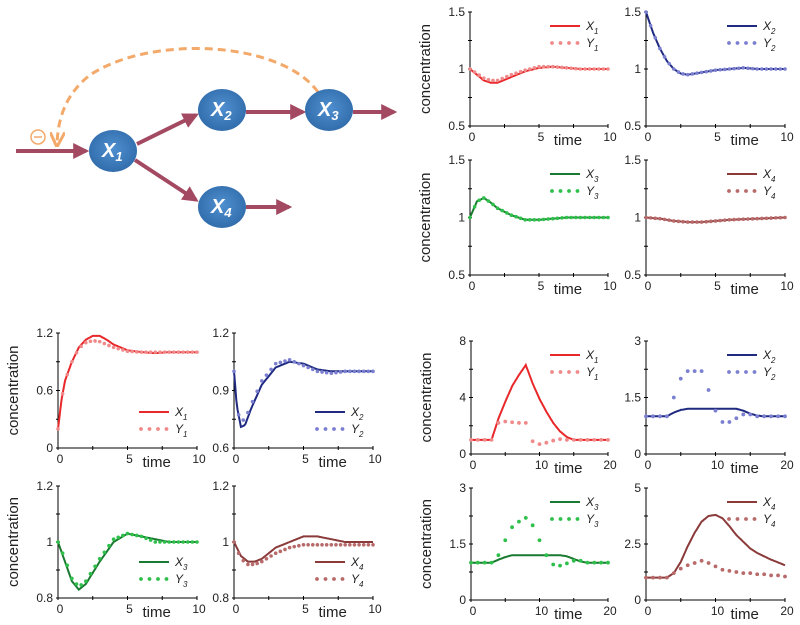 Image resolution: width=800 pixels, height=625 pixels. Describe the element at coordinates (637, 218) in the screenshot. I see `y-tick-label: 1` at that location.